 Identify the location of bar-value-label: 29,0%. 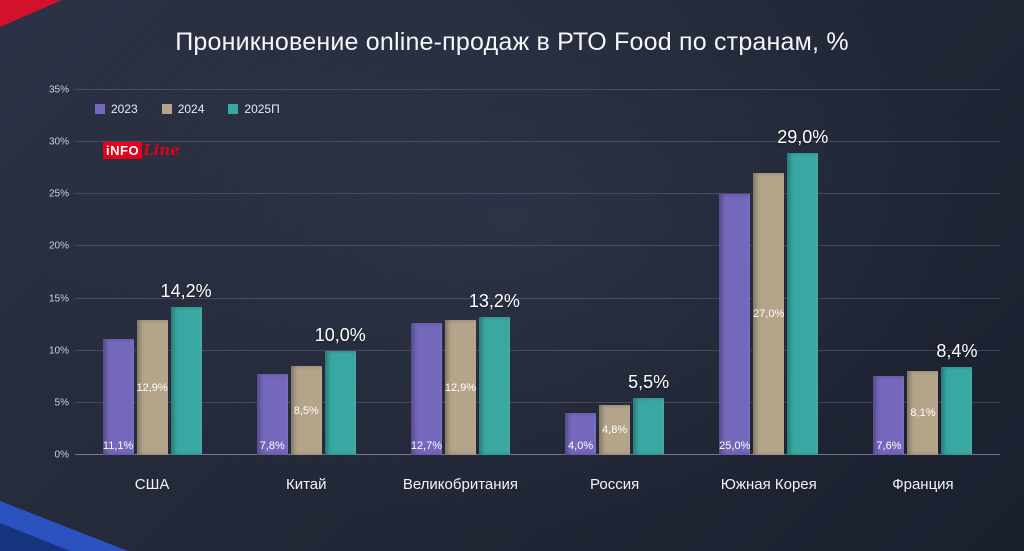
(803, 136).